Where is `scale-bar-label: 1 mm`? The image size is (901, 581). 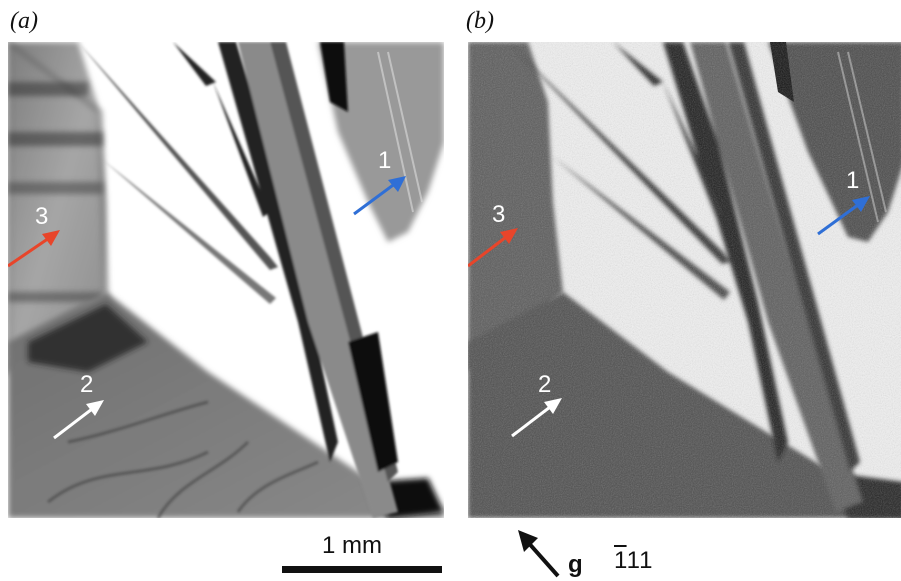 scale-bar-label: 1 mm is located at coordinates (352, 545).